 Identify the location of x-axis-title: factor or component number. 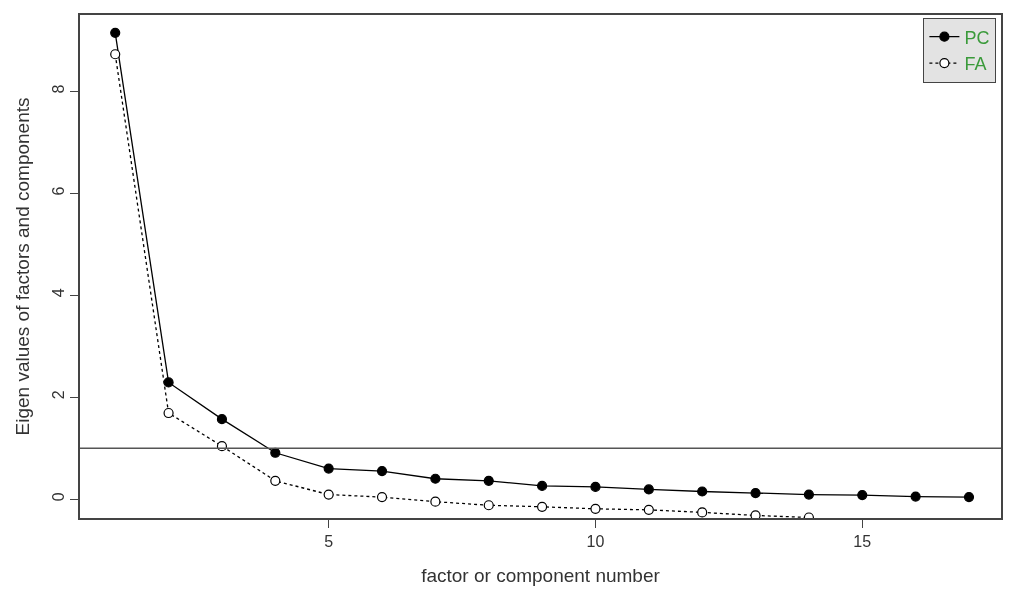
(541, 576).